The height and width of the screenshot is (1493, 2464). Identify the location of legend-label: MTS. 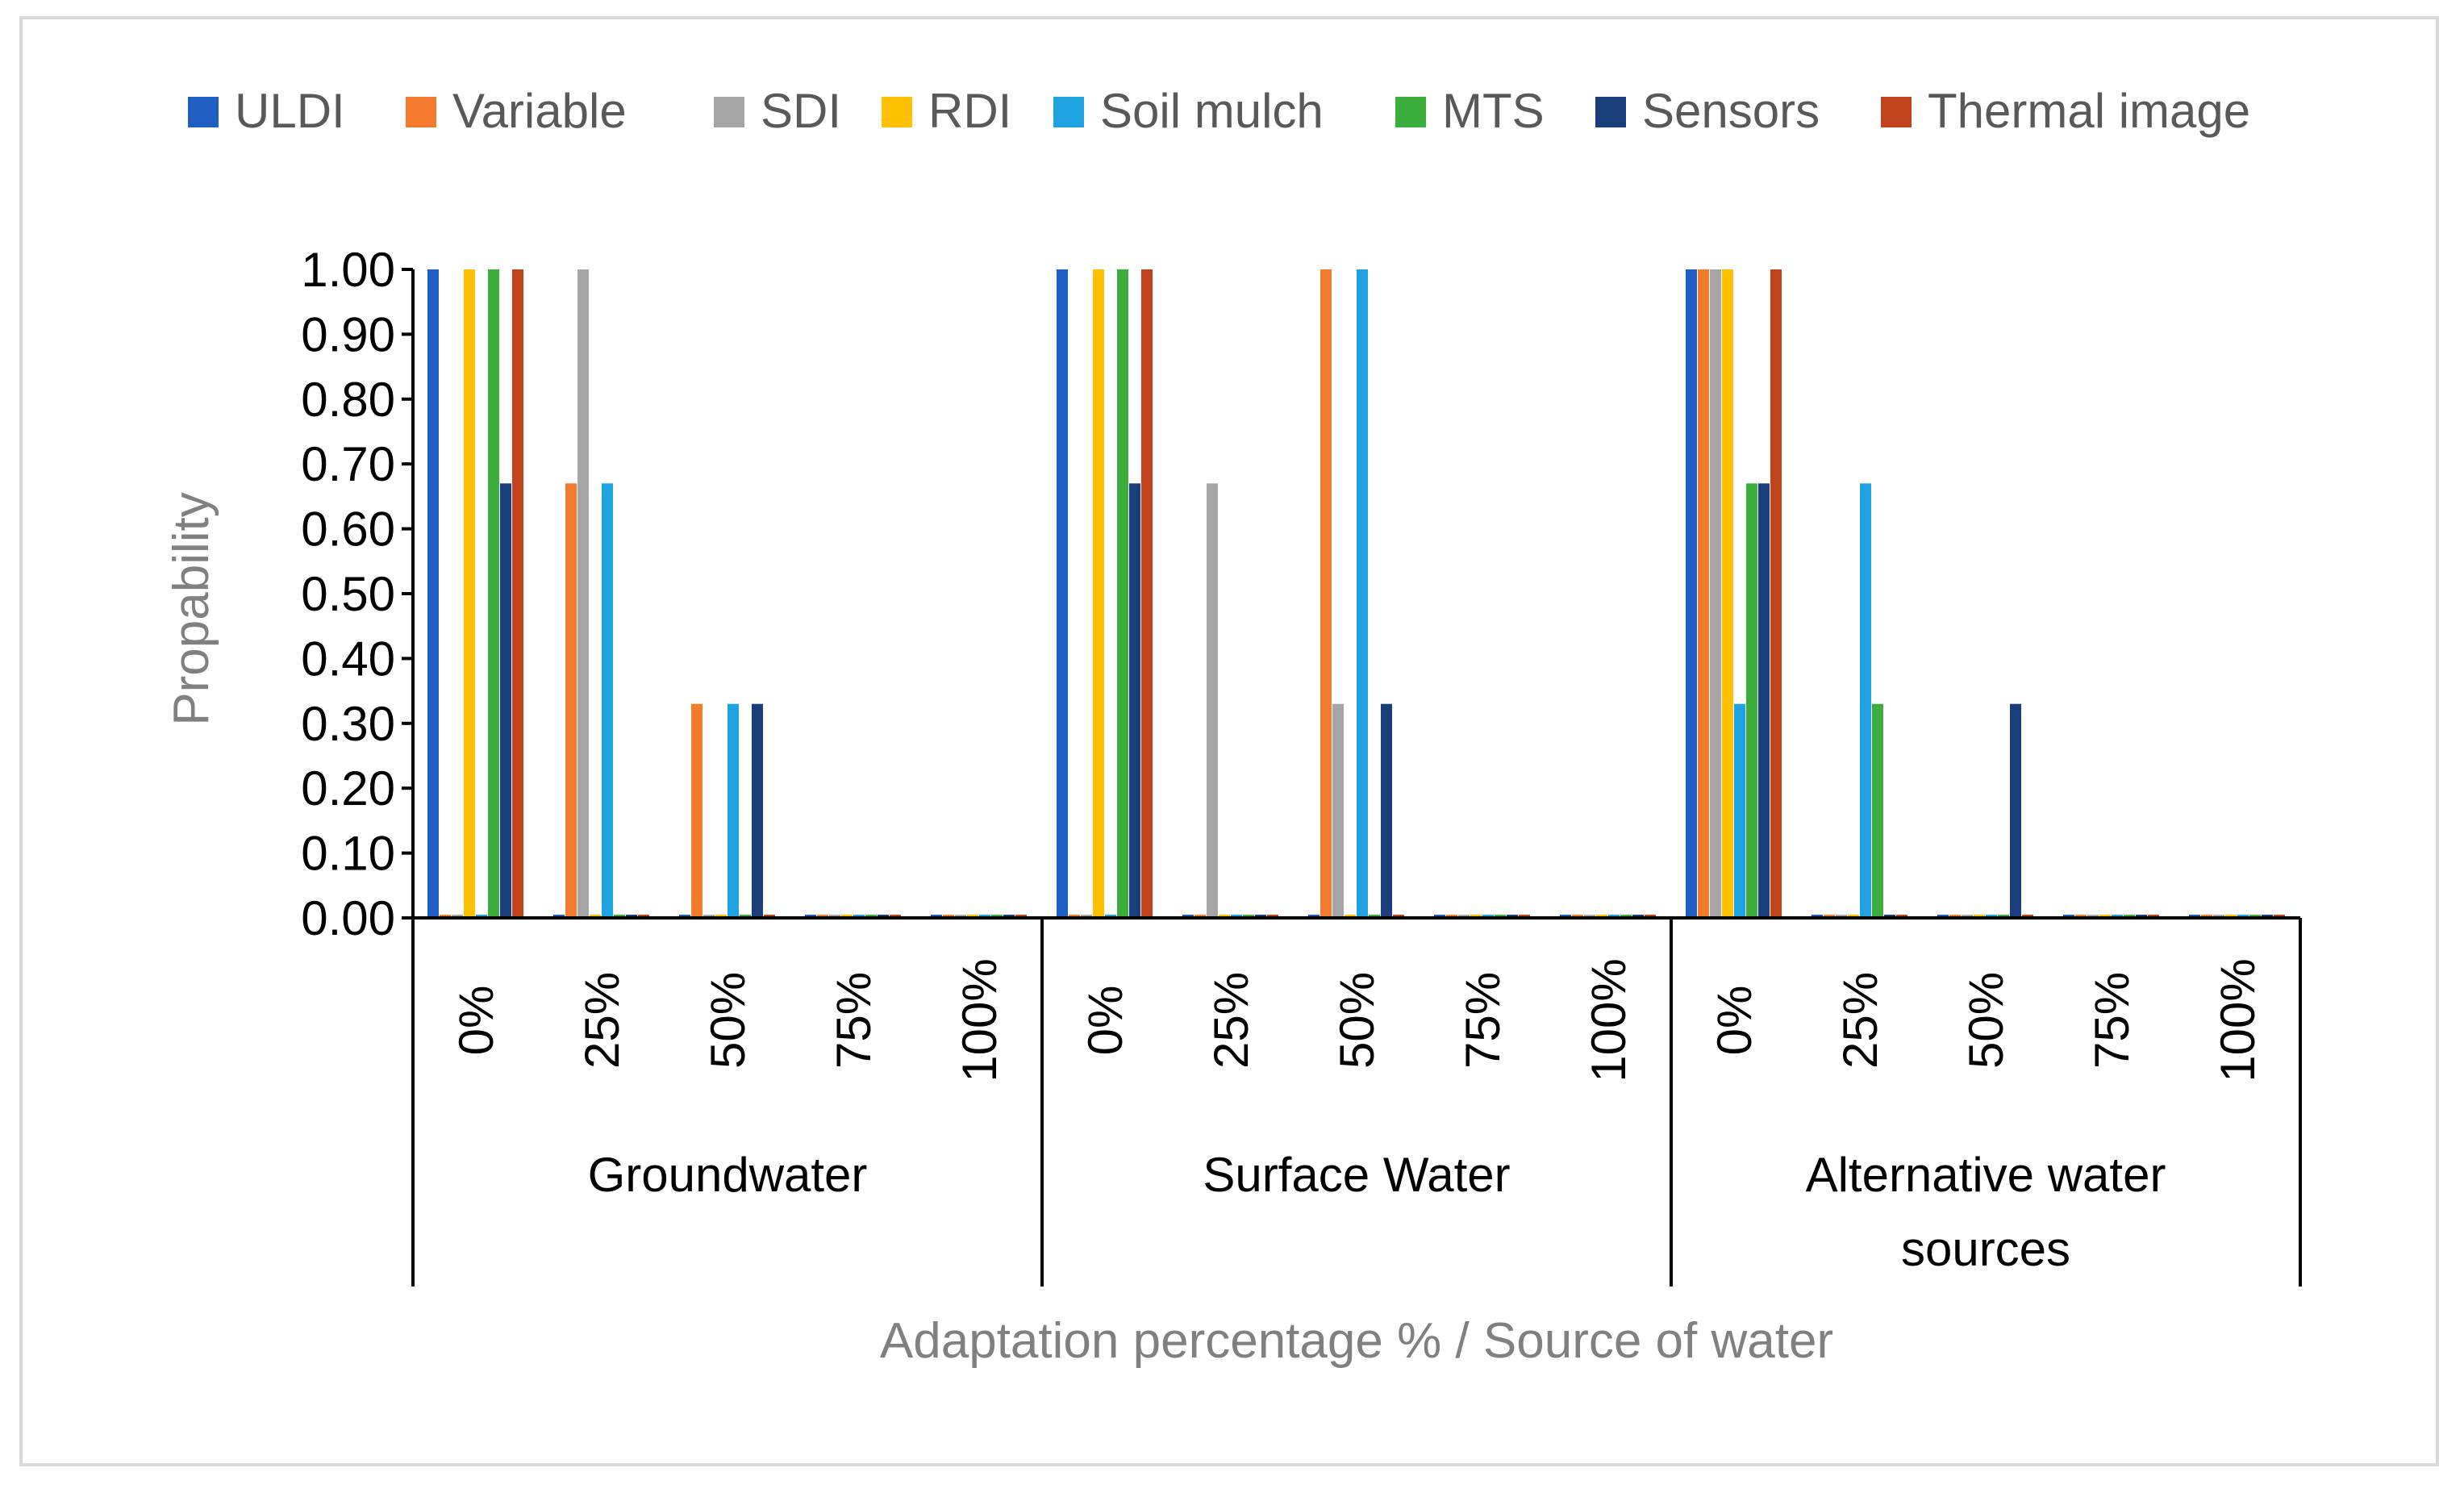
(1493, 111).